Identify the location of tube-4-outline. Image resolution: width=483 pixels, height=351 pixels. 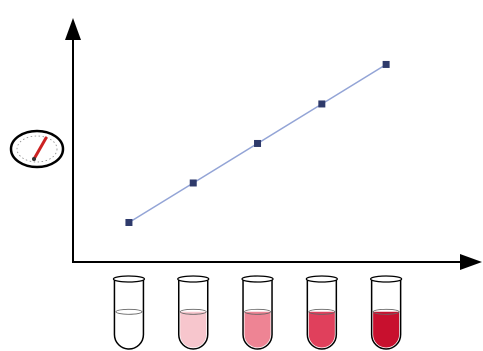
(322, 314).